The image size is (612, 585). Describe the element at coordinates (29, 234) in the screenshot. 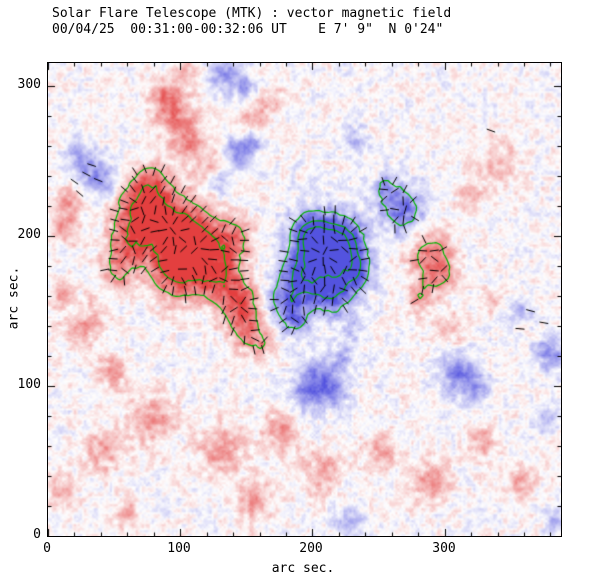

I see `y-tick-label: 200` at that location.